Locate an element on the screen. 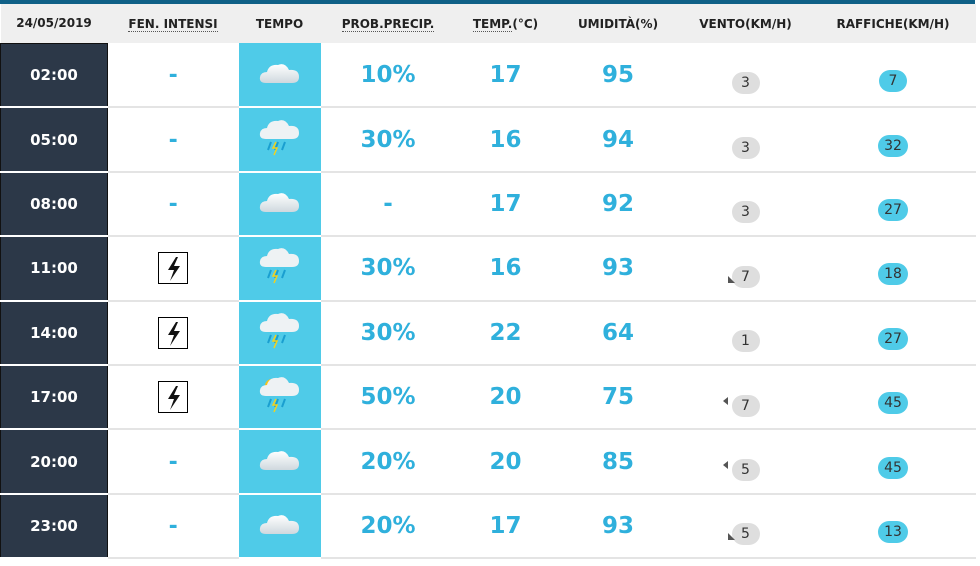 The height and width of the screenshot is (566, 980). sun-cloud-rain-thunder-icon is located at coordinates (280, 398).